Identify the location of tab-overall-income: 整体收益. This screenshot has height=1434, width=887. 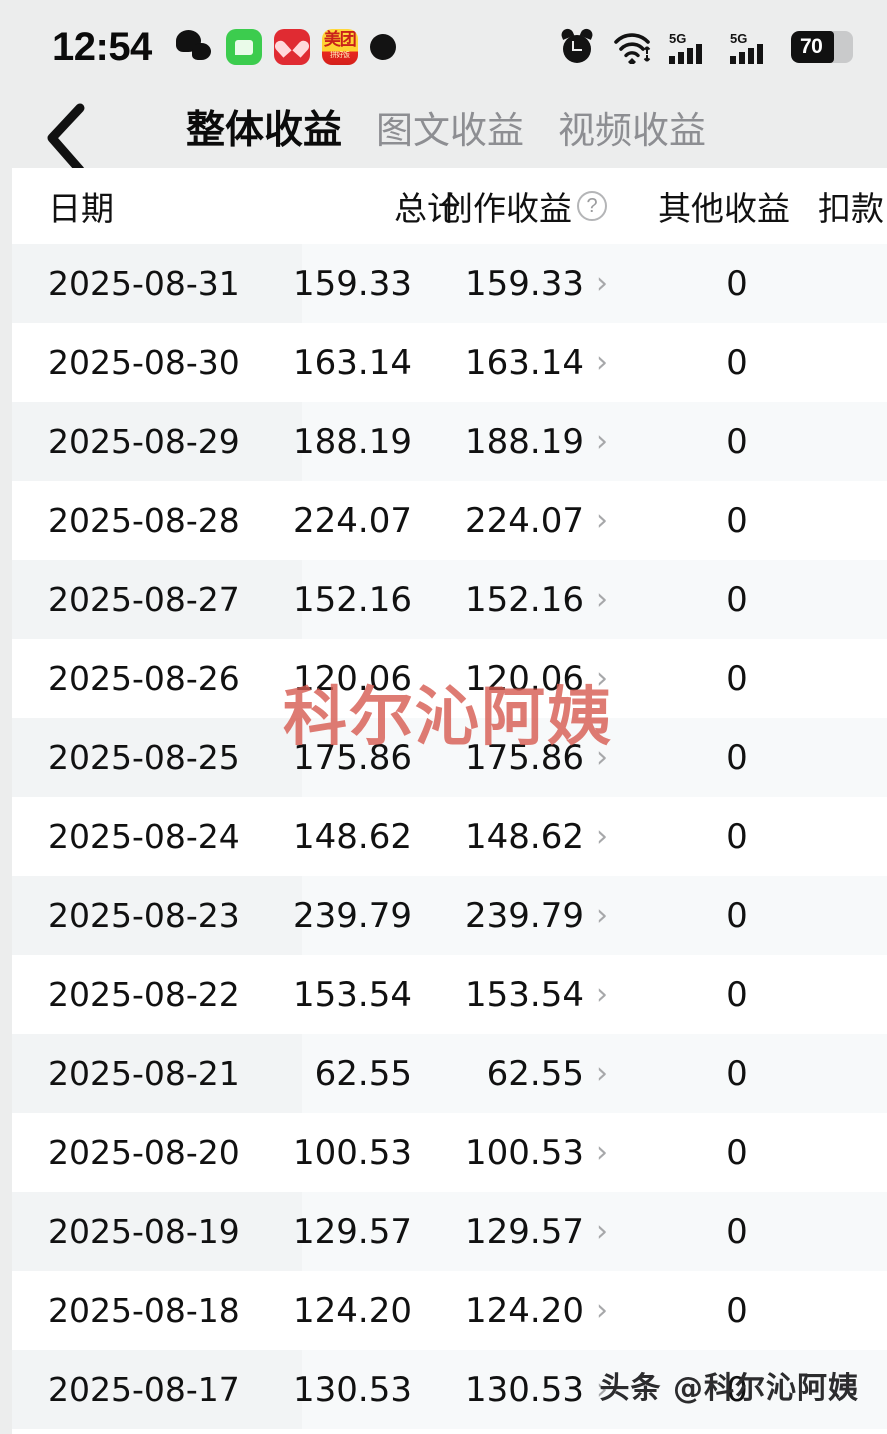
(264, 130).